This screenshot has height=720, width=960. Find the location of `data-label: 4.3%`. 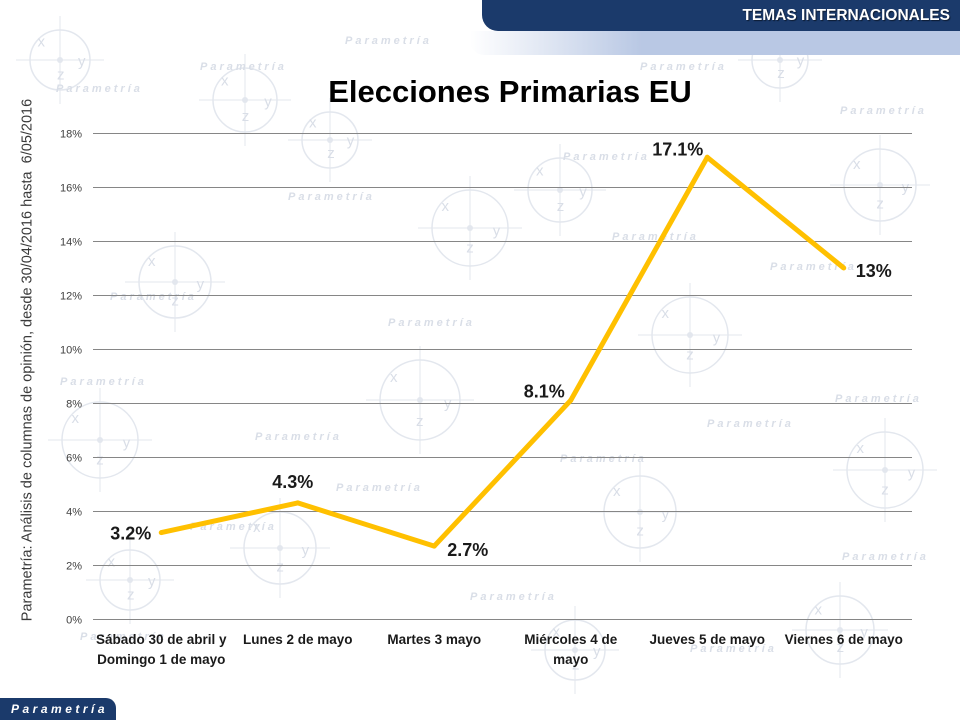

data-label: 4.3% is located at coordinates (292, 482).